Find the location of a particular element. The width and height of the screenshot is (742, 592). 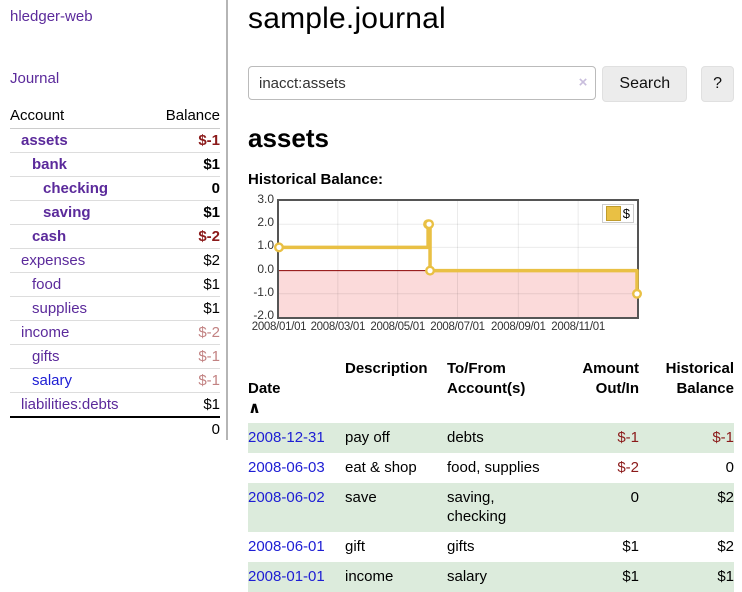

account-row: salary $-1 is located at coordinates (115, 380).